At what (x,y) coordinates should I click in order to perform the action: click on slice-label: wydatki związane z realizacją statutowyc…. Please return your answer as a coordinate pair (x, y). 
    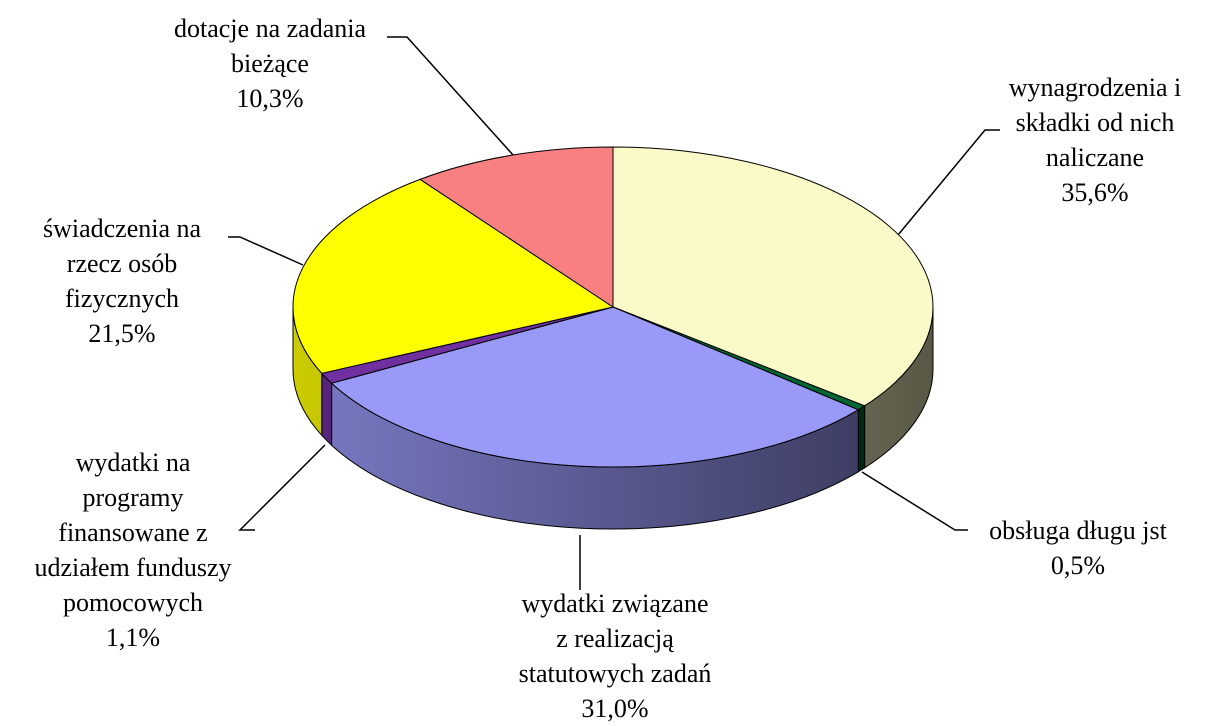
    Looking at the image, I should click on (615, 656).